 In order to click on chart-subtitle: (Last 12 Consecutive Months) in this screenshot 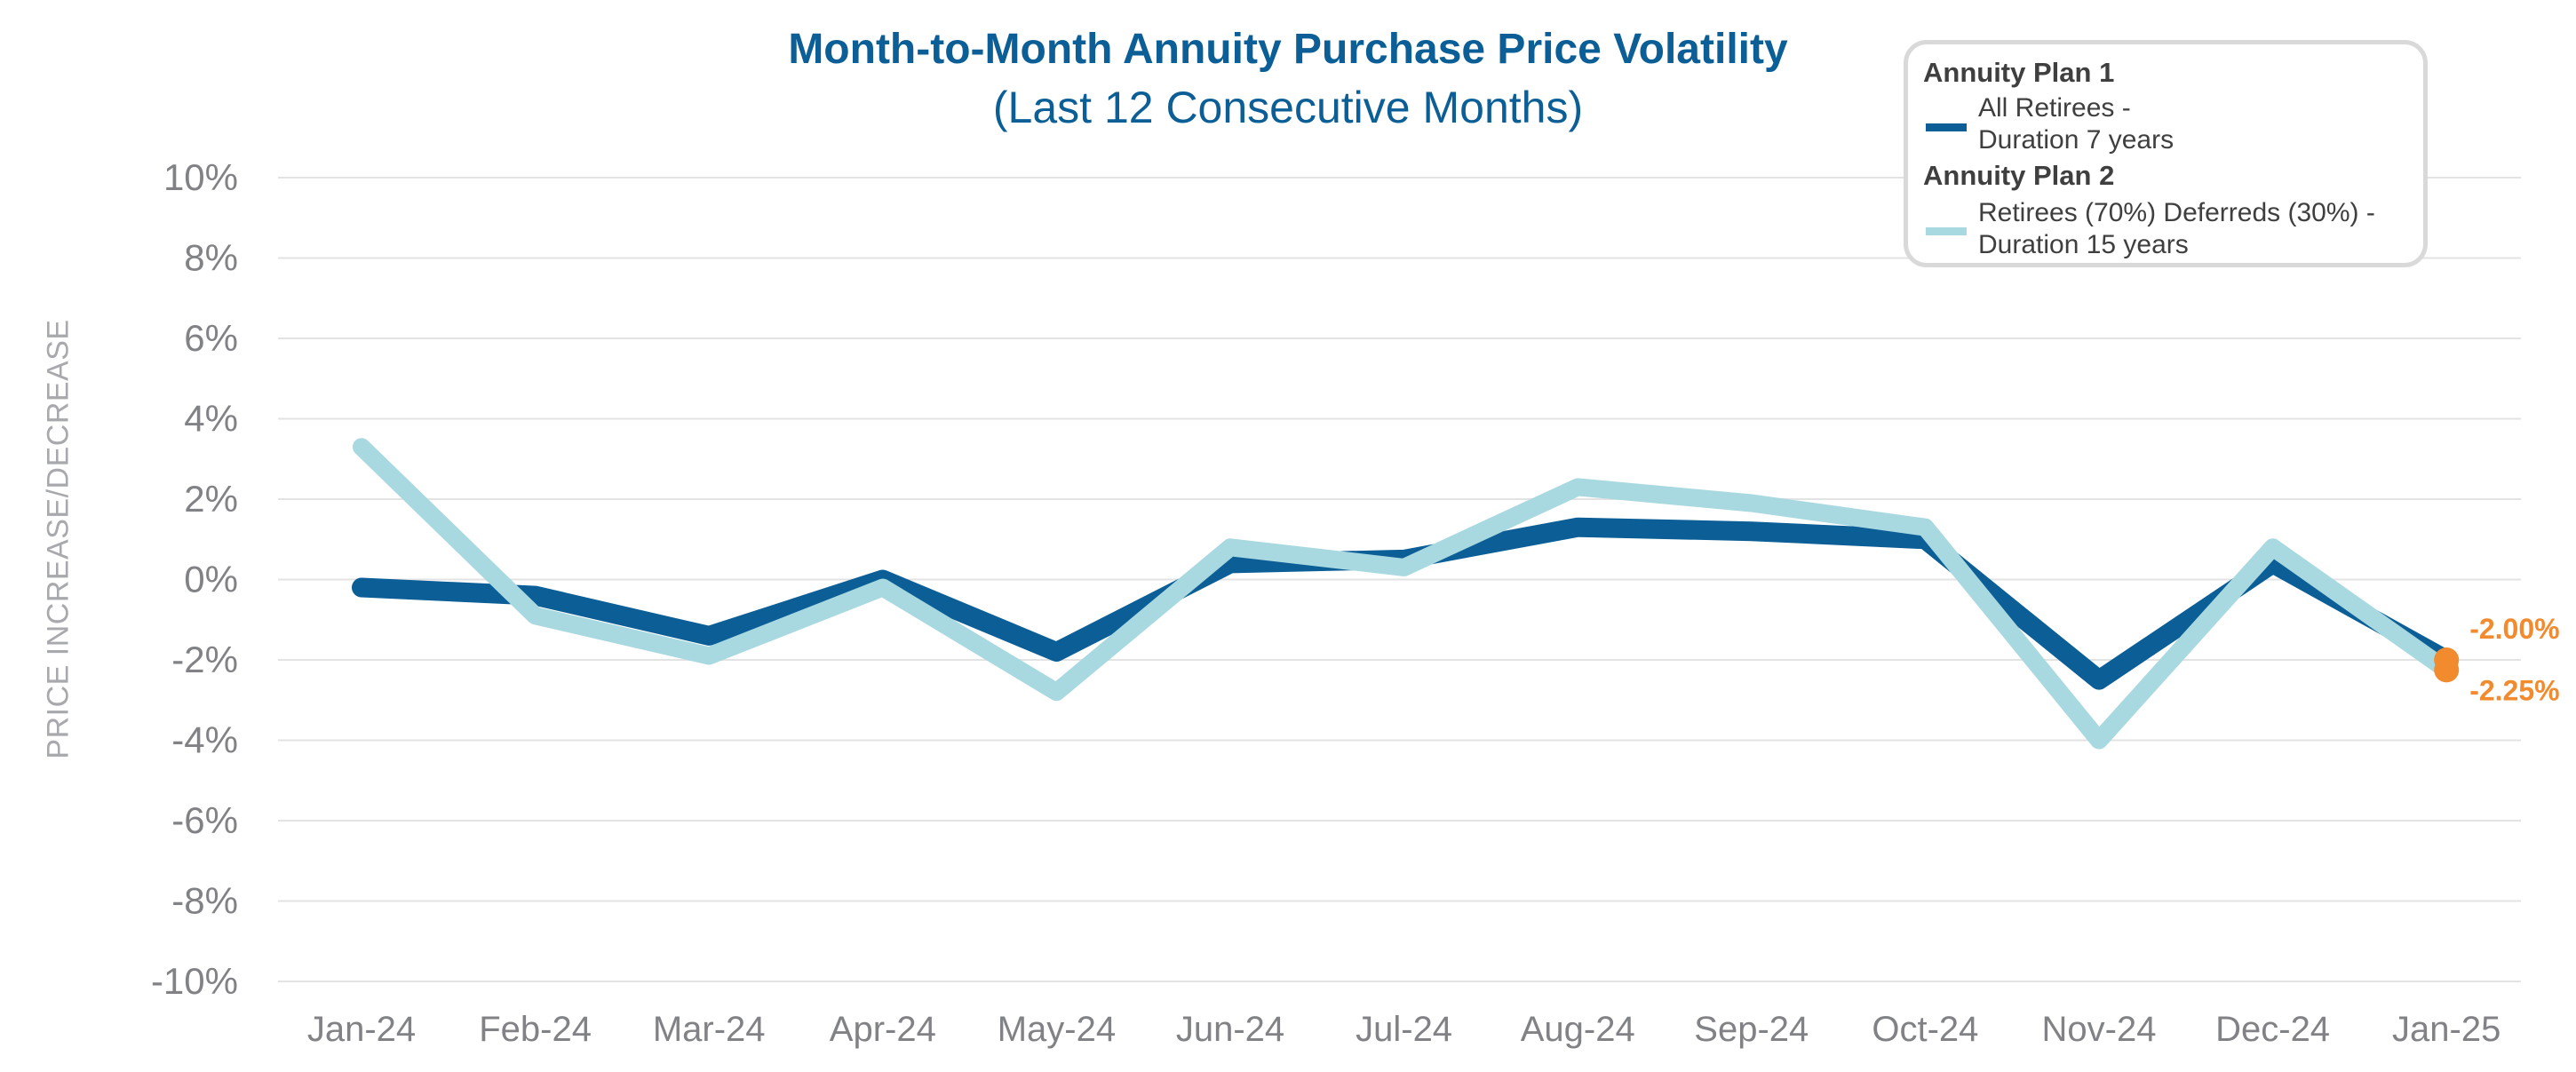, I will do `click(1288, 108)`.